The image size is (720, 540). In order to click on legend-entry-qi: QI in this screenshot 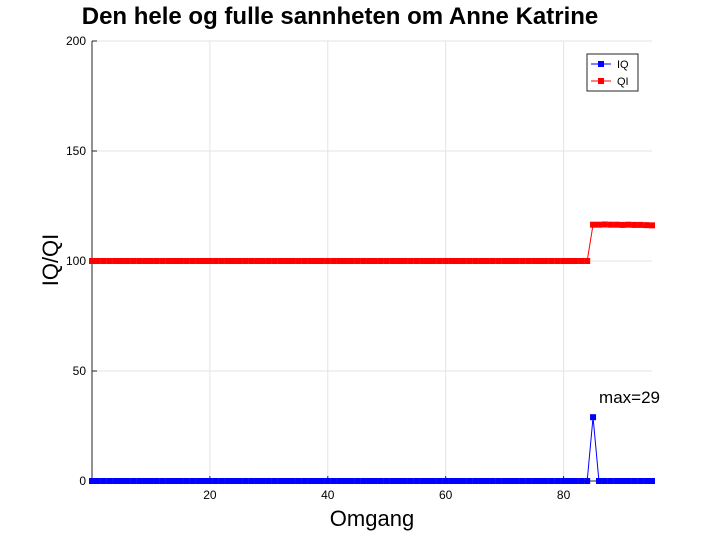, I will do `click(610, 82)`.